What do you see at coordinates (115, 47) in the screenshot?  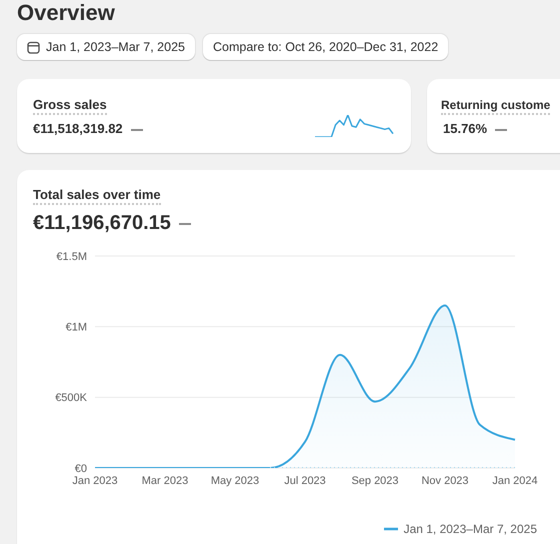 I see `text: Jan 1, 2023–Mar 7, 2025` at bounding box center [115, 47].